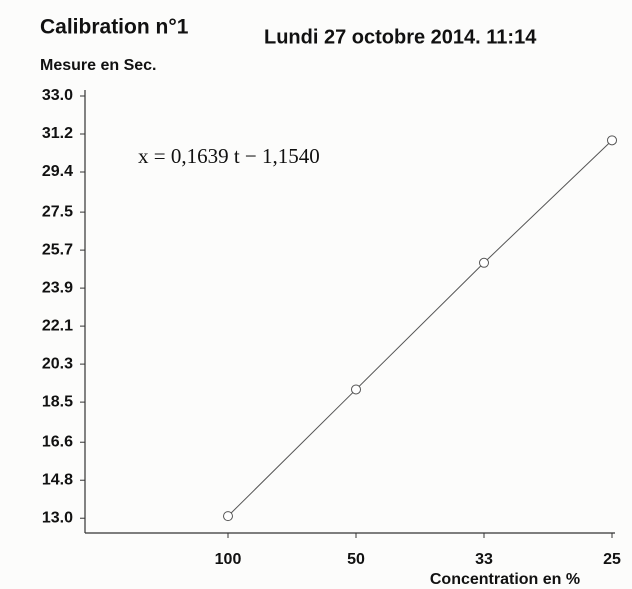  Describe the element at coordinates (57, 287) in the screenshot. I see `y-tick-label: 23.9` at that location.